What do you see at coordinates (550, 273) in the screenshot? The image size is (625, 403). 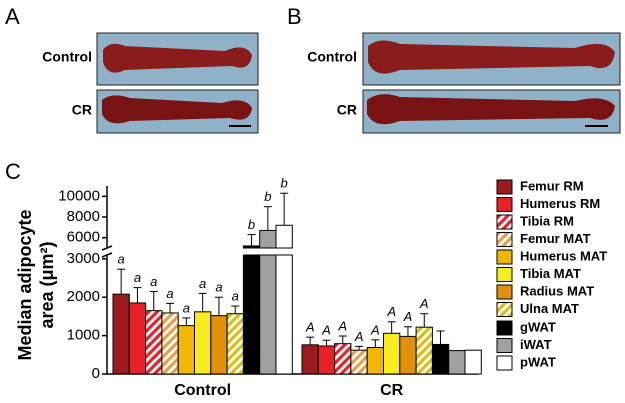 I see `legend-label: Tibia MAT` at bounding box center [550, 273].